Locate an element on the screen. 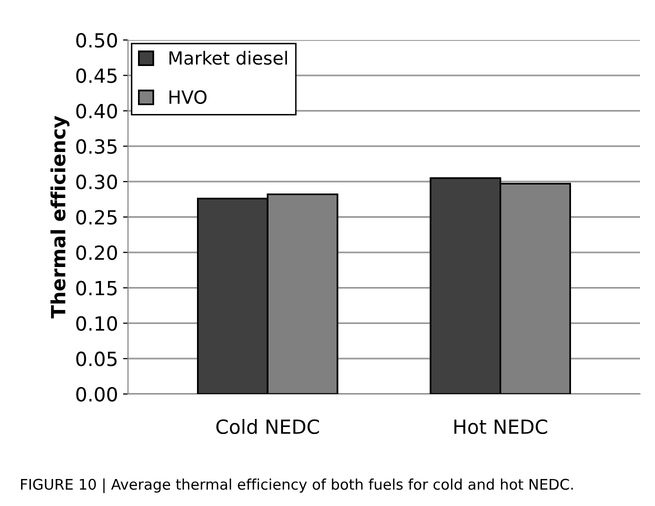 This screenshot has height=506, width=655. y-tick-label: 0.10 is located at coordinates (96, 323).